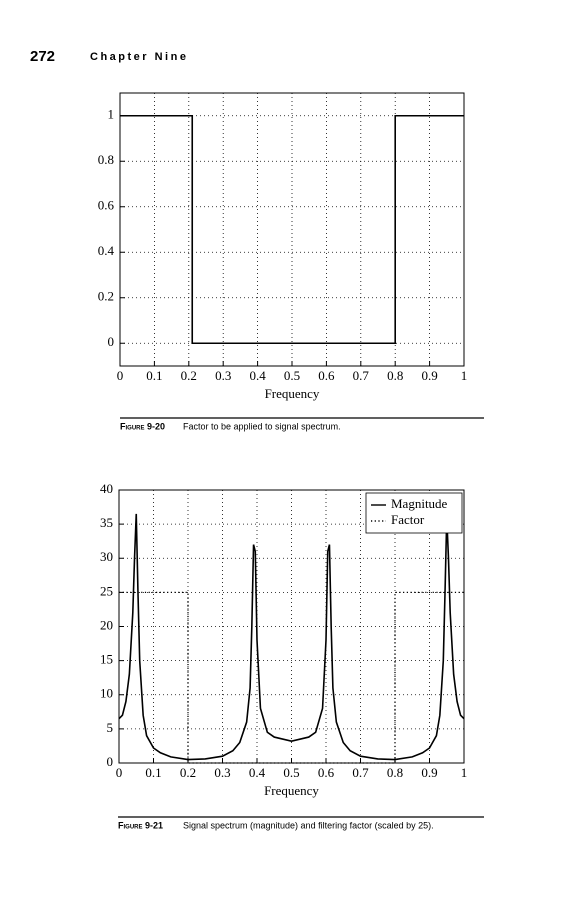 The width and height of the screenshot is (569, 900). I want to click on caption-label: Figure 9-20, so click(142, 426).